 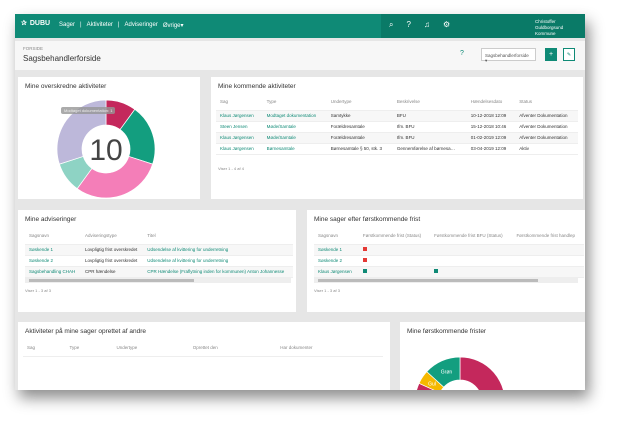 I want to click on table-row: Søskende 2, so click(x=449, y=261).